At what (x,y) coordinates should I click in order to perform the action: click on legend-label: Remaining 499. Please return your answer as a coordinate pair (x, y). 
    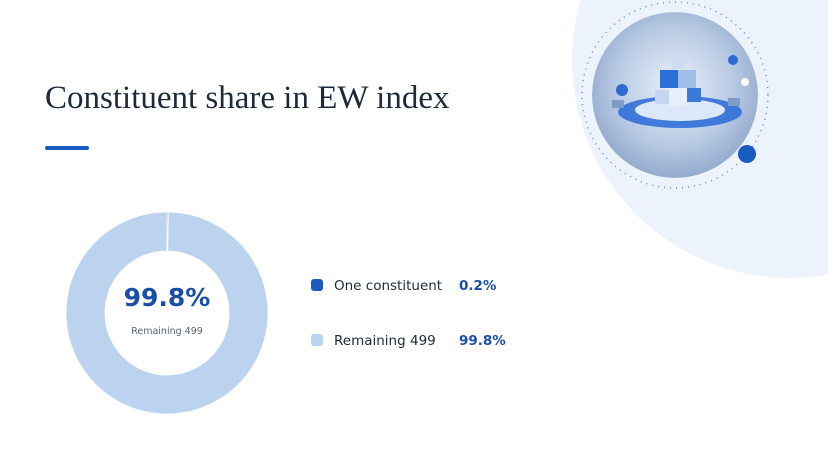
    Looking at the image, I should click on (385, 341).